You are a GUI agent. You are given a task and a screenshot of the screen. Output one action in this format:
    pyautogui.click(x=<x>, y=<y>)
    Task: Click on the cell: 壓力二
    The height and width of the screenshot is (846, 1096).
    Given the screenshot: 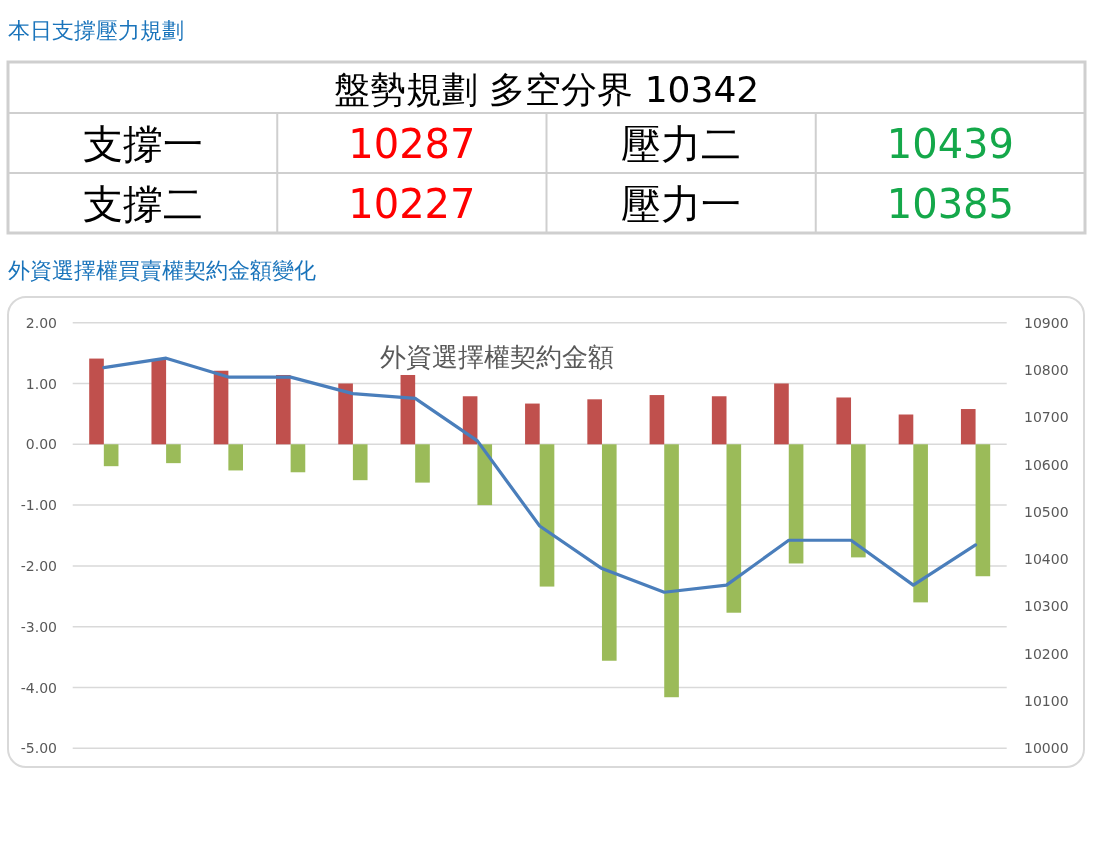 What is the action you would take?
    pyautogui.click(x=681, y=144)
    